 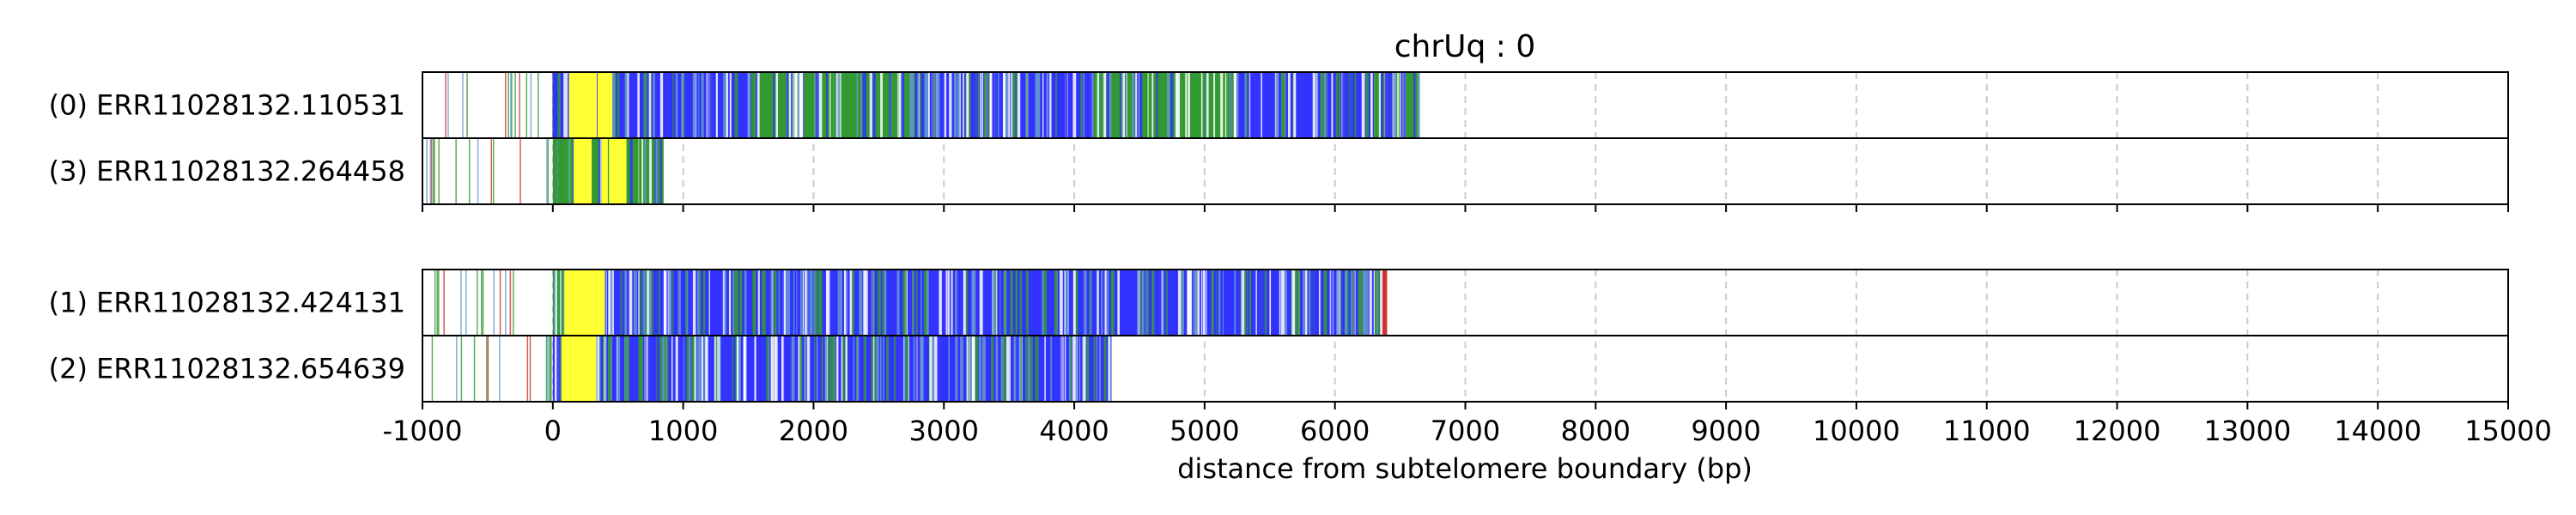 What do you see at coordinates (1162, 105) in the screenshot?
I see `read-segment` at bounding box center [1162, 105].